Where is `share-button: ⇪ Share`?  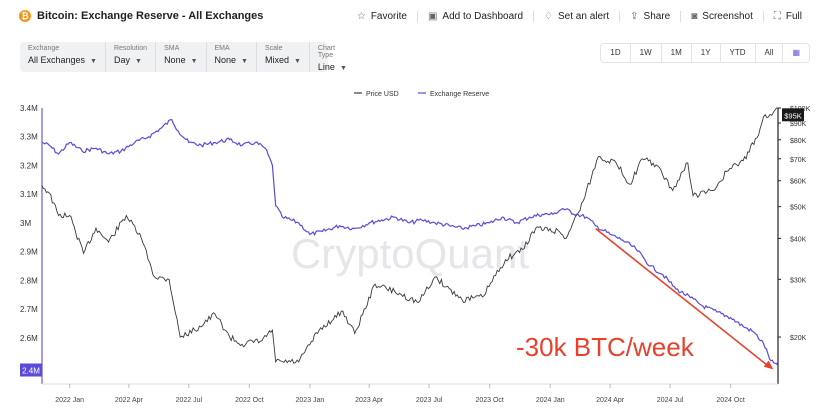
share-button: ⇪ Share is located at coordinates (649, 16).